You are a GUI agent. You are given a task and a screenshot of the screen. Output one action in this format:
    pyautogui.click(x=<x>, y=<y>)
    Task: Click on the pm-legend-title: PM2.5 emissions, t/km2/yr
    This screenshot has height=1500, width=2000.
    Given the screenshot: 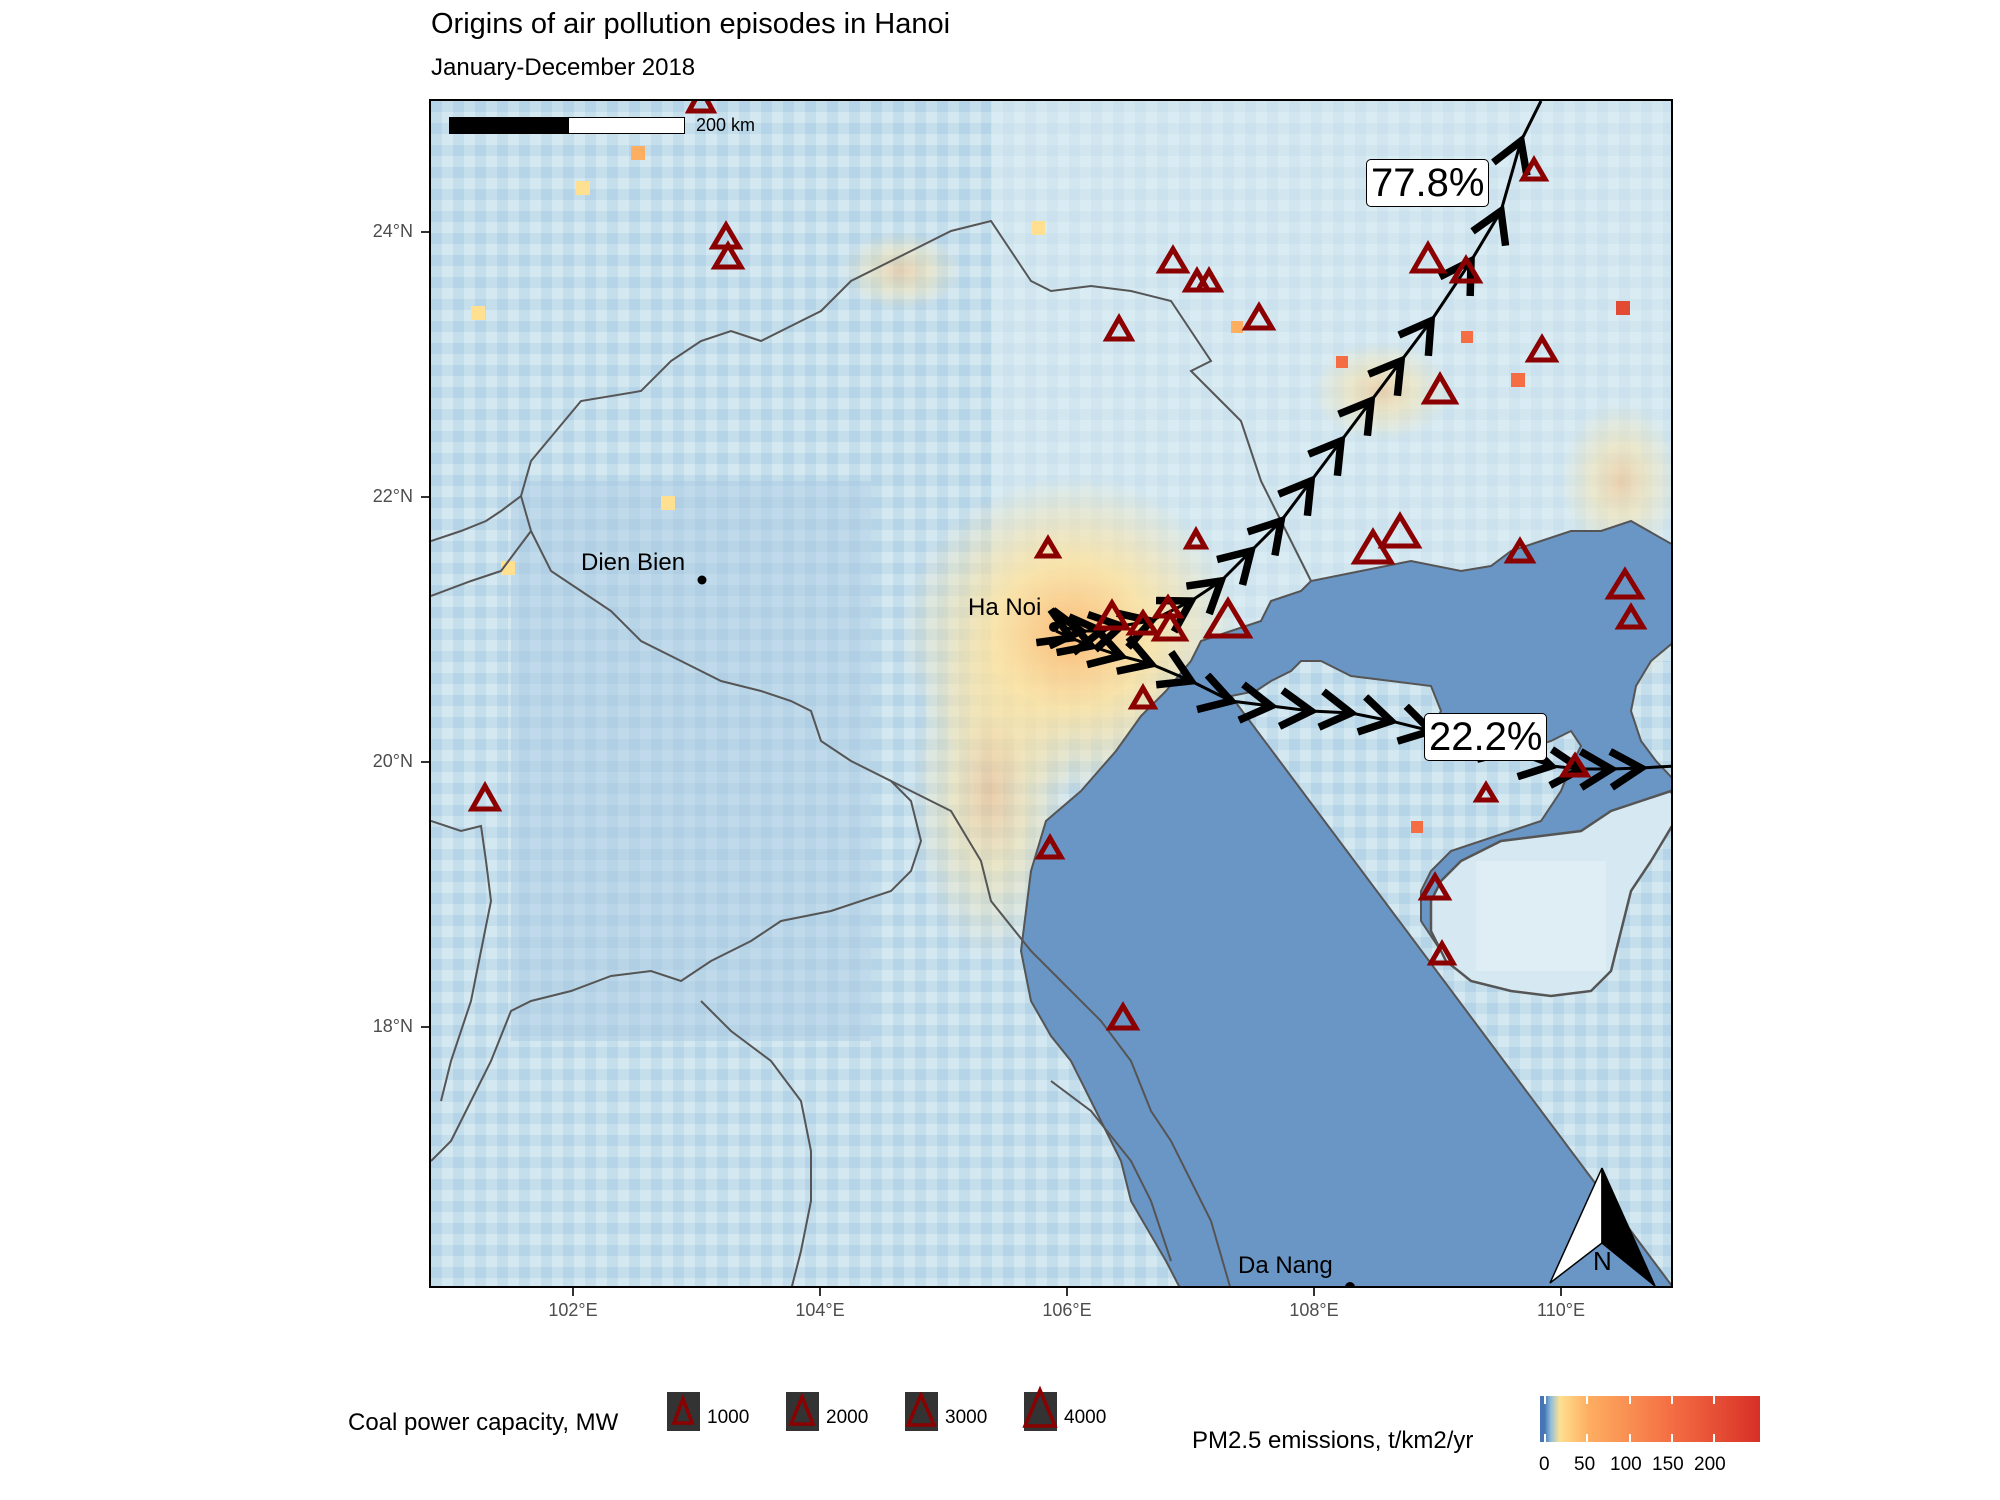 What is the action you would take?
    pyautogui.click(x=1333, y=1440)
    